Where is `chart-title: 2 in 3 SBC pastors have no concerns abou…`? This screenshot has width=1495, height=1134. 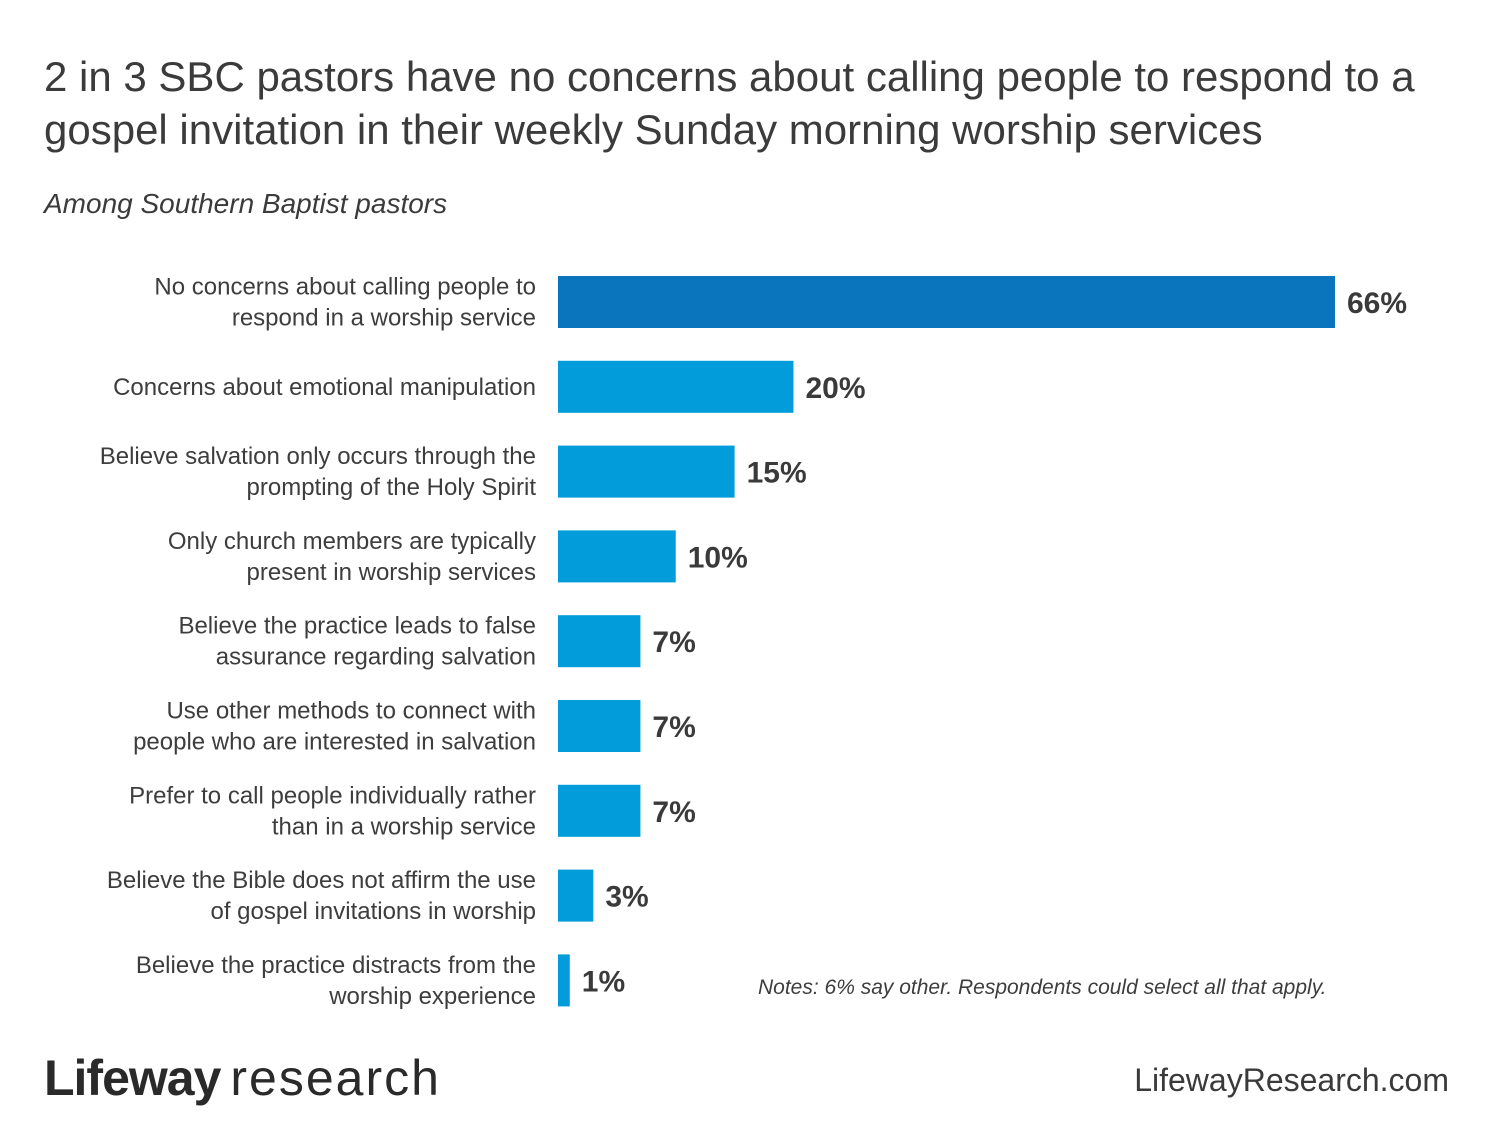 chart-title: 2 in 3 SBC pastors have no concerns abou… is located at coordinates (729, 103).